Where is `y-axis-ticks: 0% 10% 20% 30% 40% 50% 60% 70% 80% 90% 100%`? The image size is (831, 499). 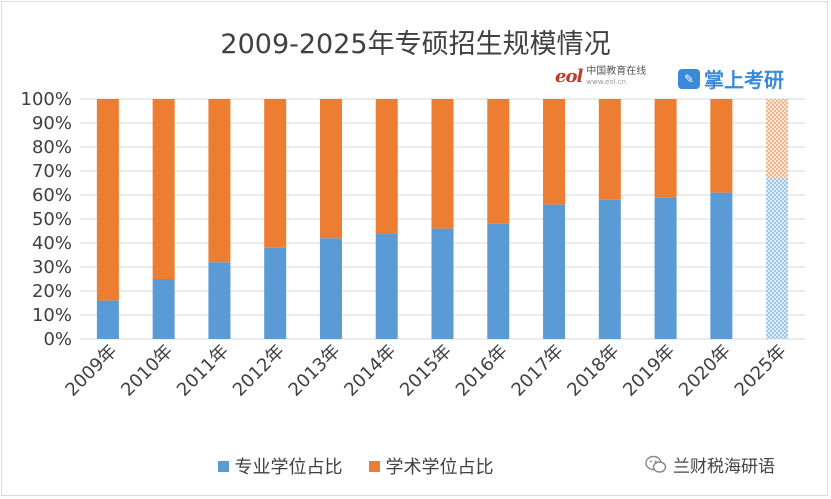
y-axis-ticks: 0% 10% 20% 30% 40% 50% 60% 70% 80% 90% 100% is located at coordinates (46, 219).